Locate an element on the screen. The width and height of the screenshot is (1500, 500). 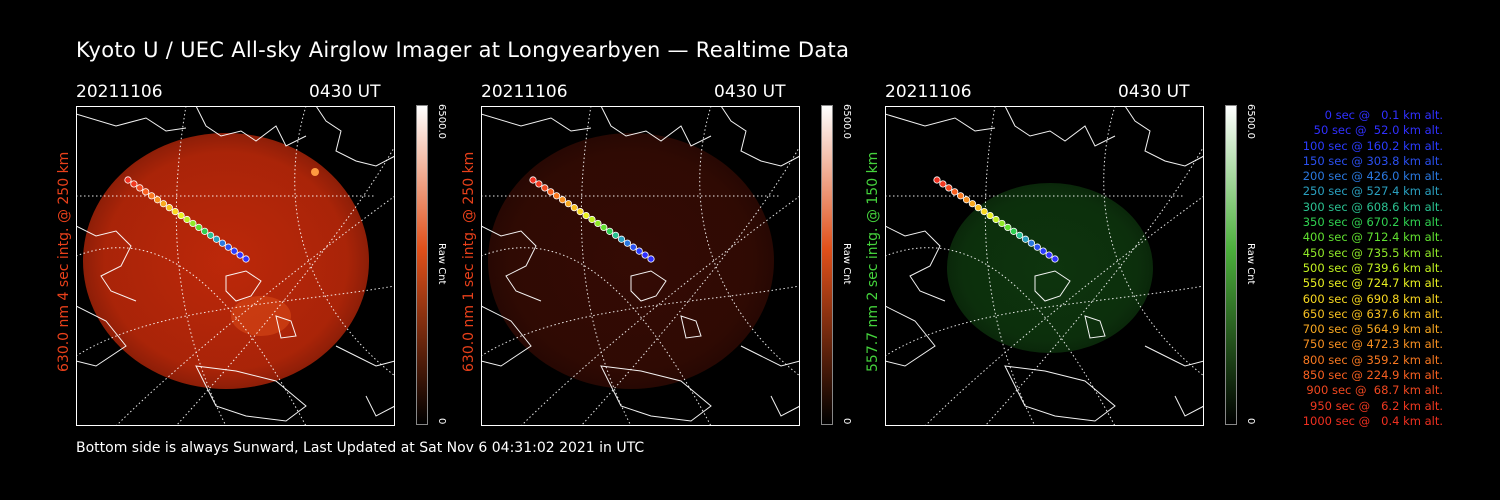
legend-item: 950 sec @ 6.2 km alt. is located at coordinates (1376, 405).